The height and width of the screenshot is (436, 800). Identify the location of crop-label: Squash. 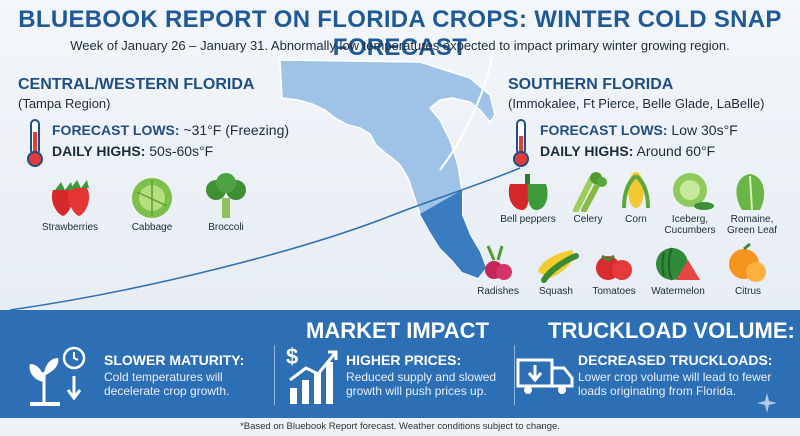
(556, 291).